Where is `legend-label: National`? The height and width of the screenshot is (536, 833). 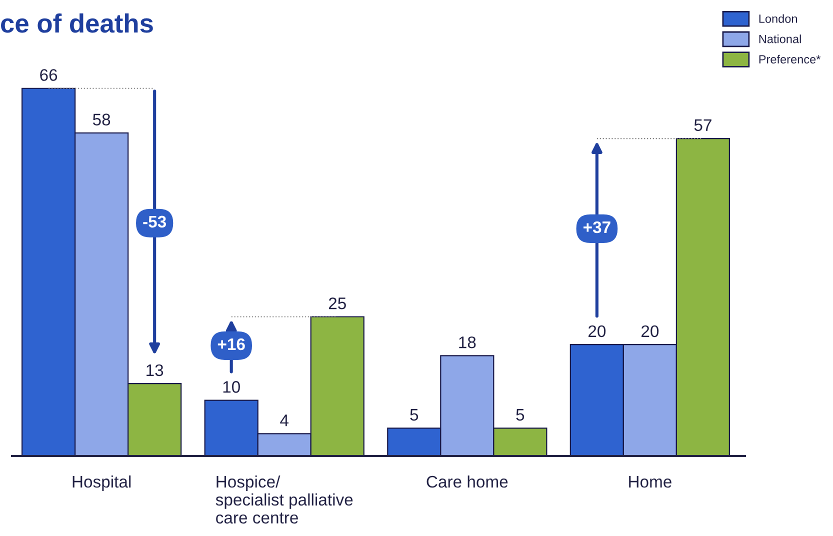
legend-label: National is located at coordinates (780, 39).